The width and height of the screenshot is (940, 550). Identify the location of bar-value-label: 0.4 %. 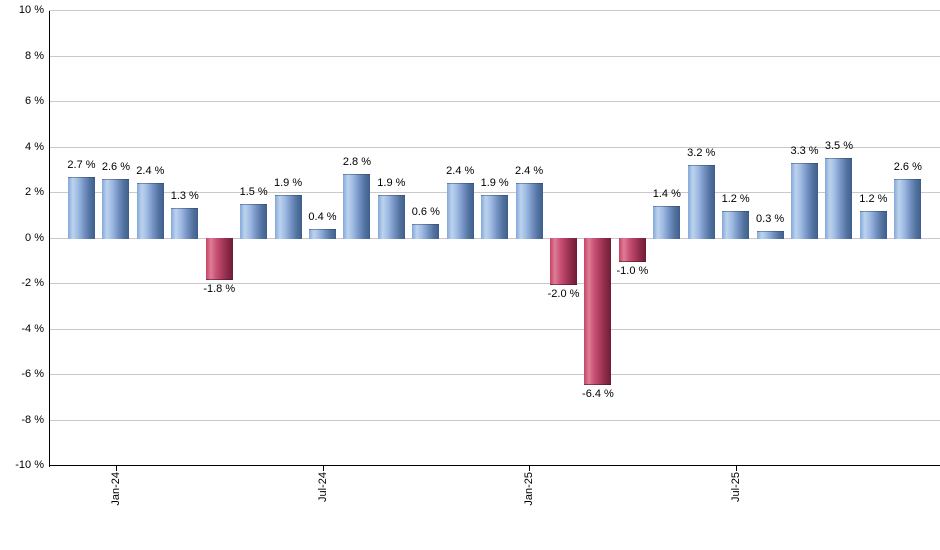
(322, 216).